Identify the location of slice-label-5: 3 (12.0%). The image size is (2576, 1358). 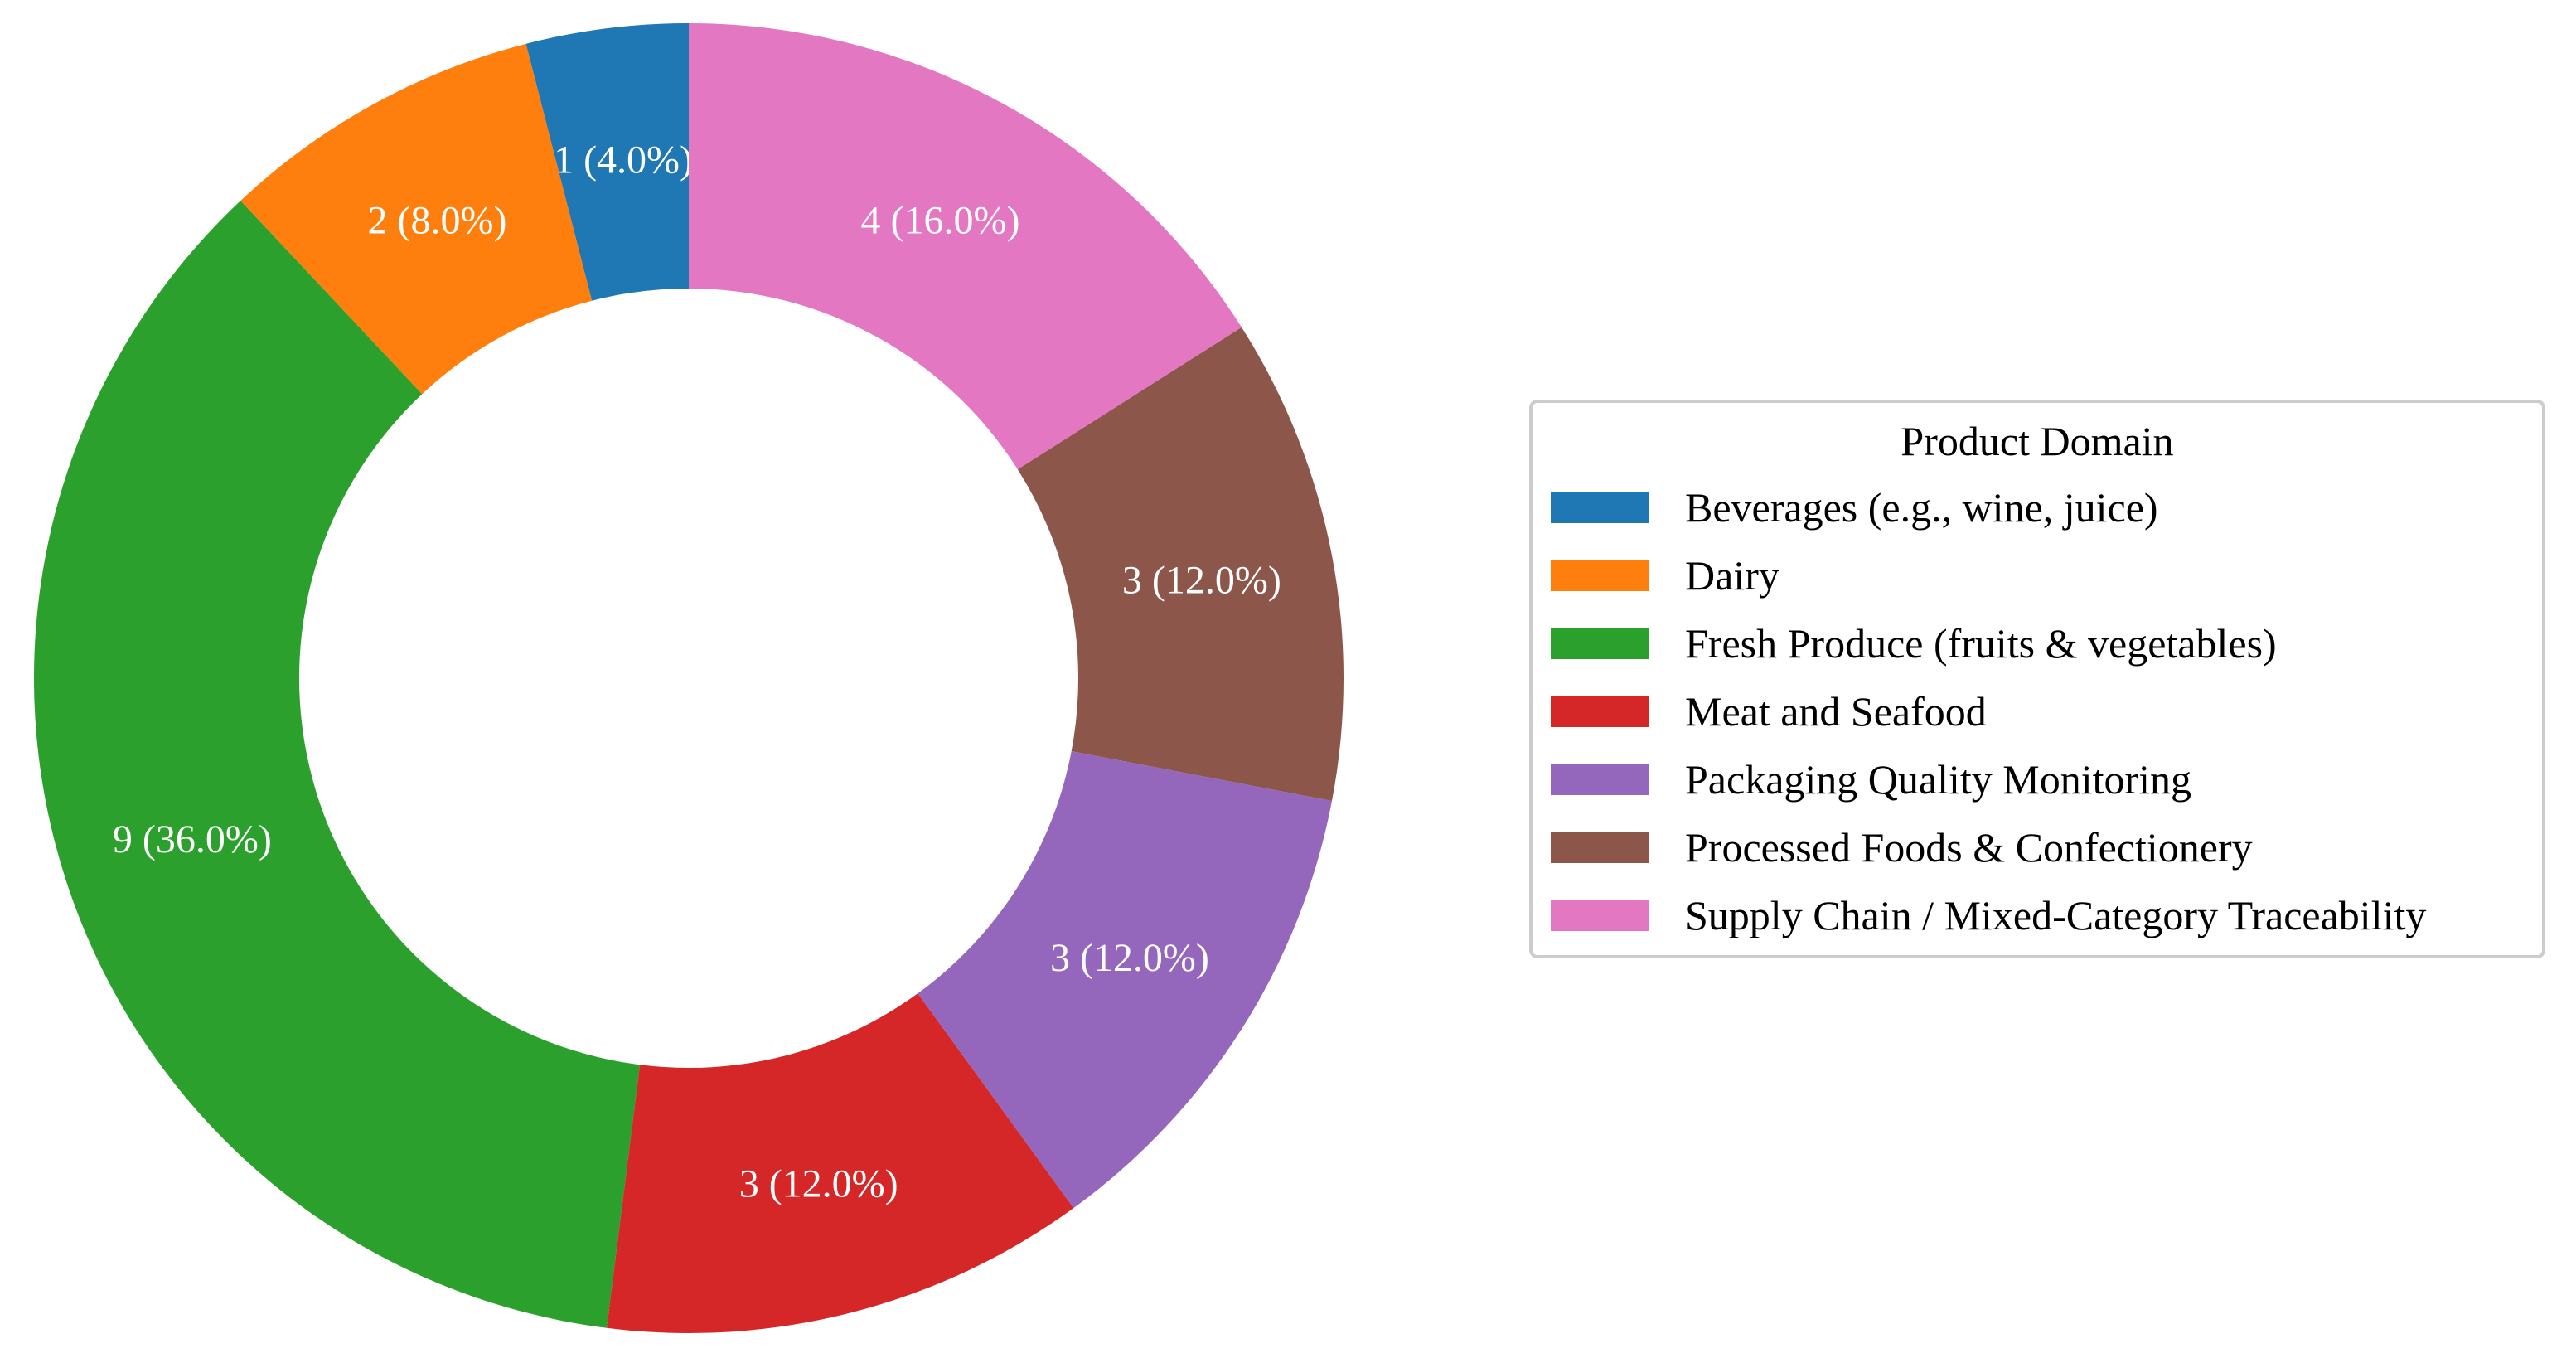
(1201, 580).